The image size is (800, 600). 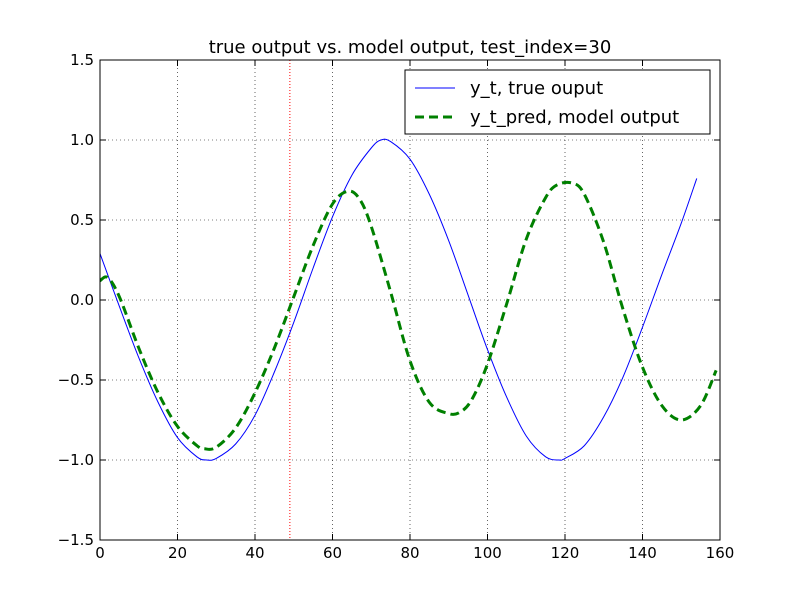 What do you see at coordinates (487, 553) in the screenshot?
I see `x-tick-label: 100` at bounding box center [487, 553].